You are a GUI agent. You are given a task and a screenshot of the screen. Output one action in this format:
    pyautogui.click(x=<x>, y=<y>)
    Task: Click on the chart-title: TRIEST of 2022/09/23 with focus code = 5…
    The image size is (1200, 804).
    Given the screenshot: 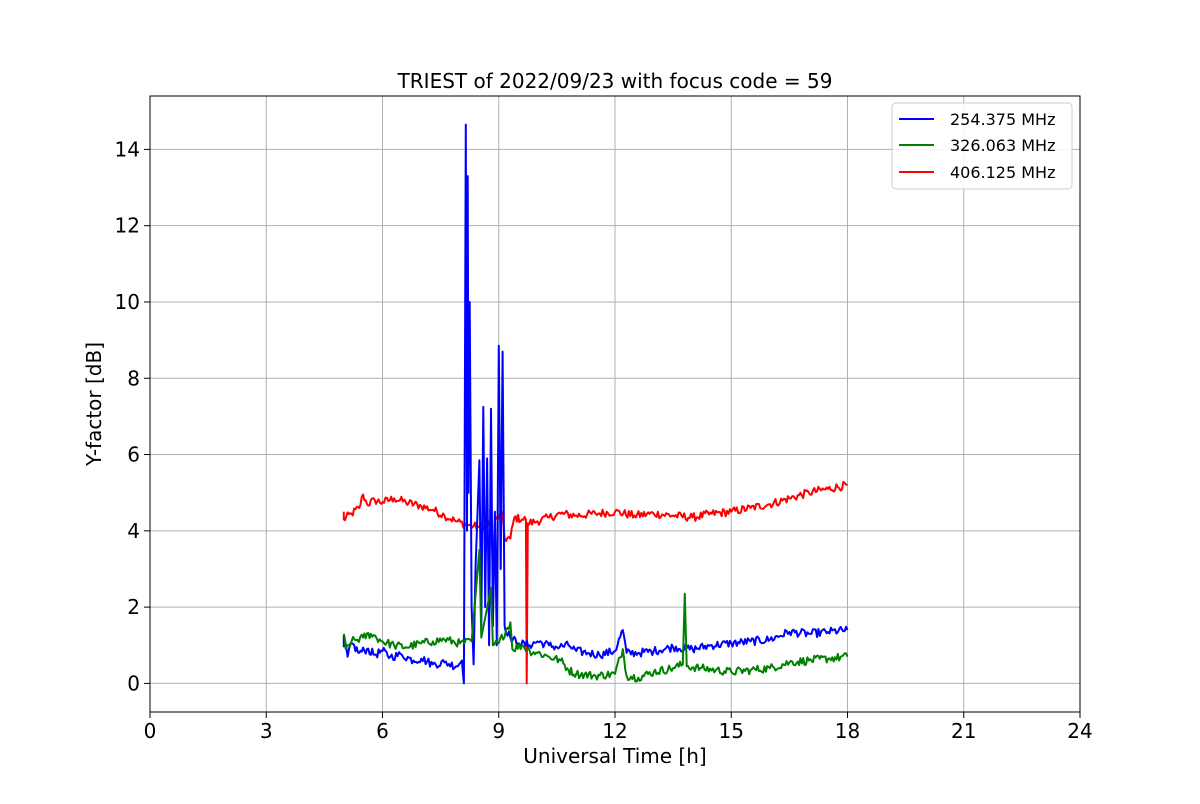 What is the action you would take?
    pyautogui.click(x=615, y=81)
    